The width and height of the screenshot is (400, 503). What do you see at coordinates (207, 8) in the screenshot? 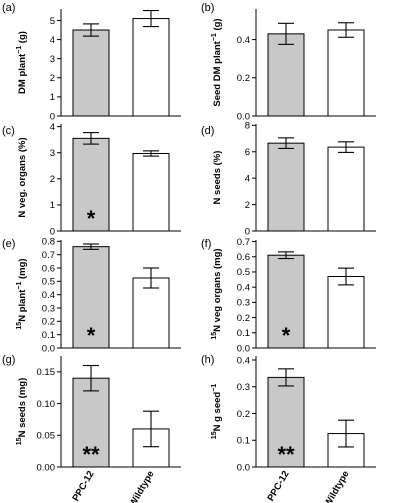
I see `panel-label: (b)` at bounding box center [207, 8].